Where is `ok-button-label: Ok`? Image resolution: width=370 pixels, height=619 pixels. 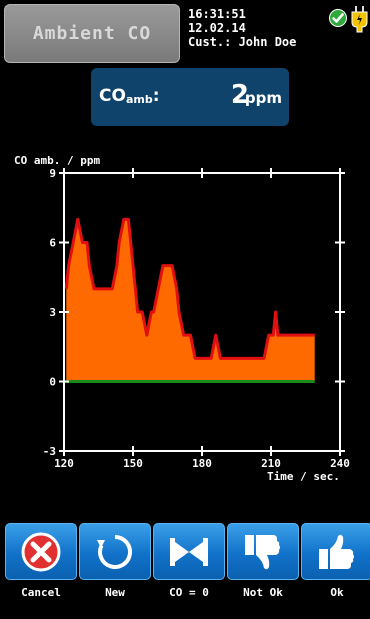 ok-button-label: Ok is located at coordinates (337, 592).